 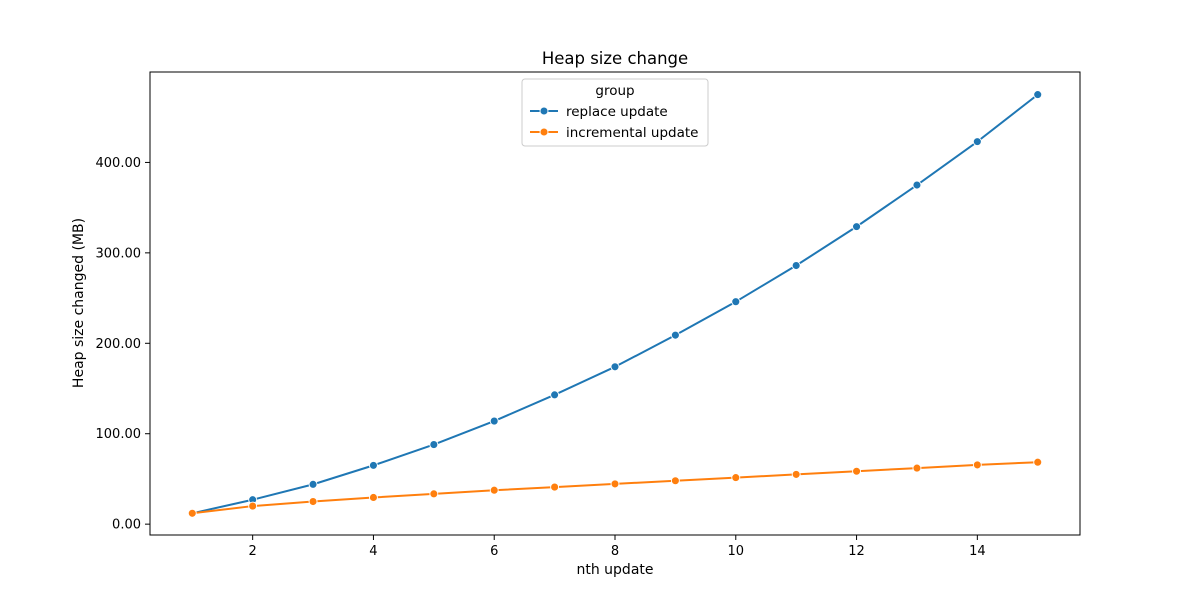 I want to click on x-axis-title: nth update, so click(x=614, y=570).